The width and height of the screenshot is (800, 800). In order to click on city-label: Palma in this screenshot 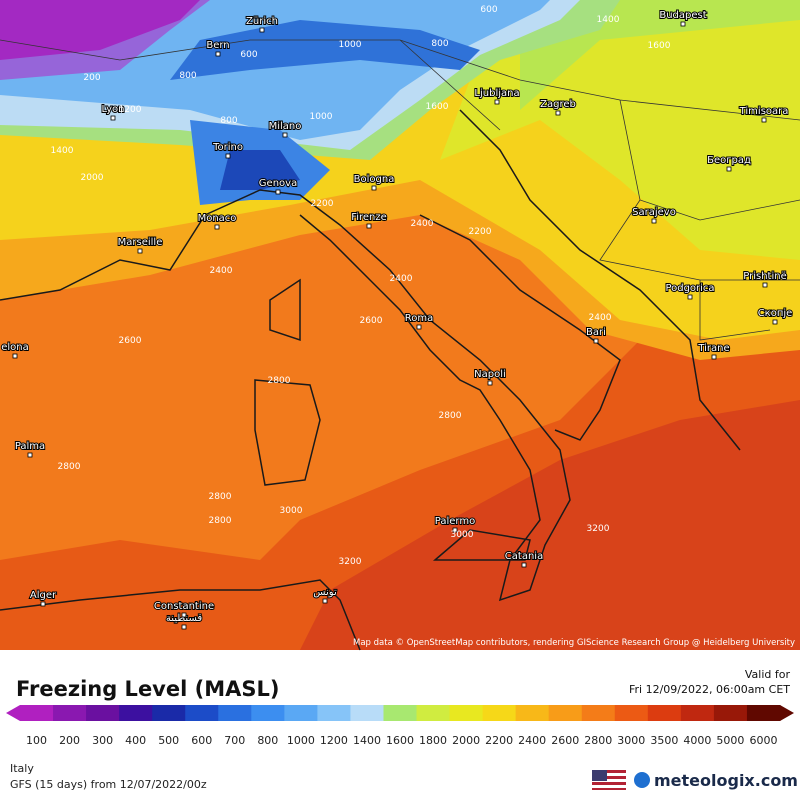, I will do `click(30, 446)`.